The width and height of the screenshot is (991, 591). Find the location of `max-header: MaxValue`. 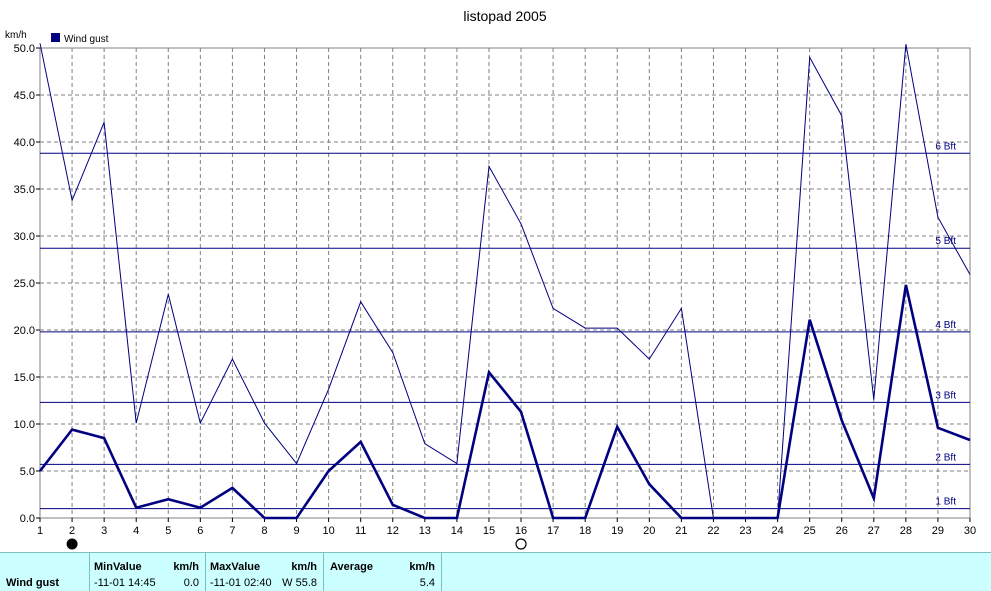

max-header: MaxValue is located at coordinates (235, 567).